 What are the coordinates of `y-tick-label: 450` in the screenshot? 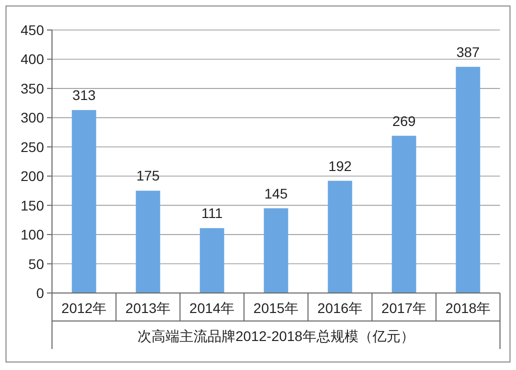 It's located at (32, 30).